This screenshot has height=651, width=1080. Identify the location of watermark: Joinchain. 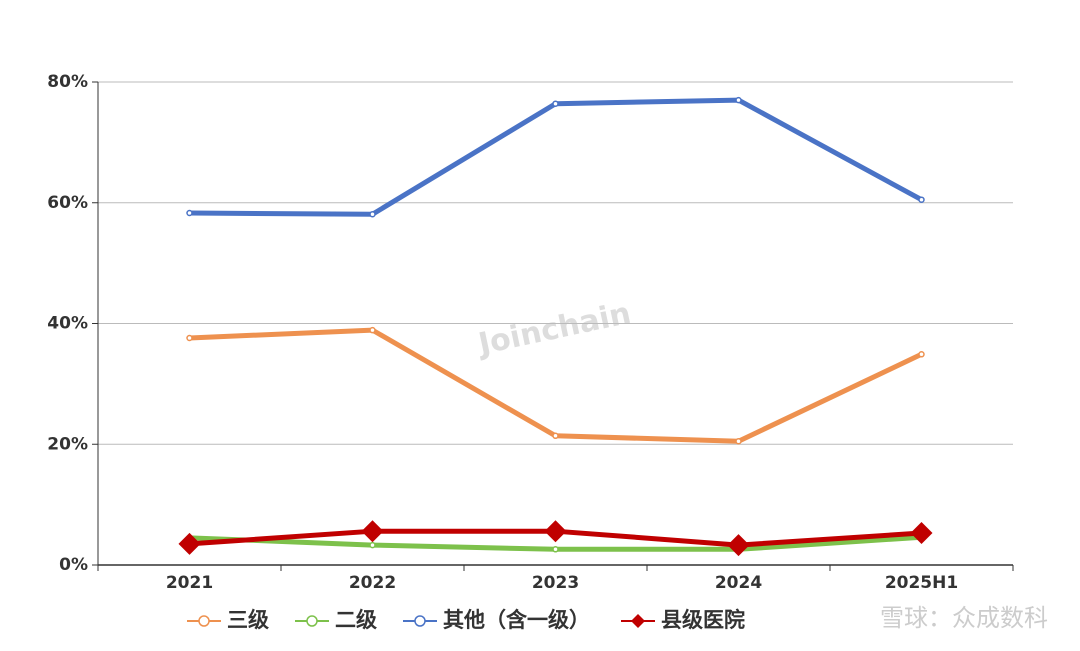
(554, 329).